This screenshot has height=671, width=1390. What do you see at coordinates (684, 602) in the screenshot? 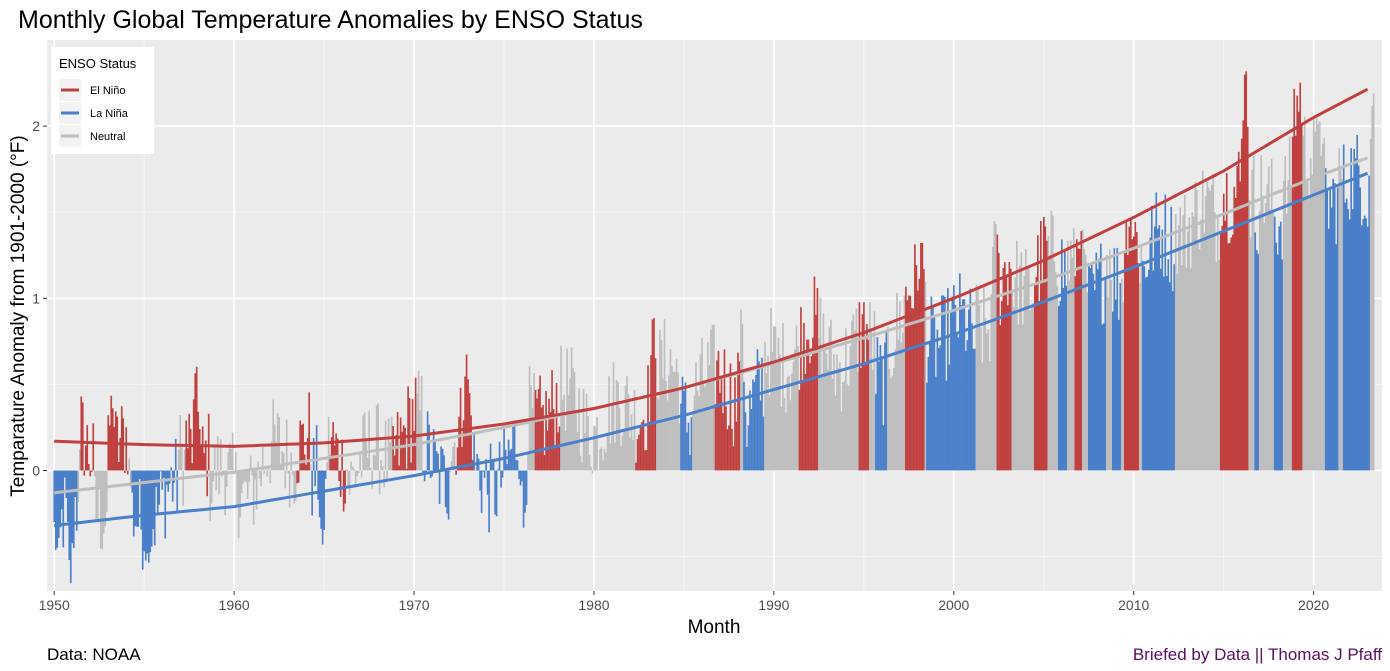
I see `x-axis: 1950 1960 1970 1980 1990 2000 2010 2020` at bounding box center [684, 602].